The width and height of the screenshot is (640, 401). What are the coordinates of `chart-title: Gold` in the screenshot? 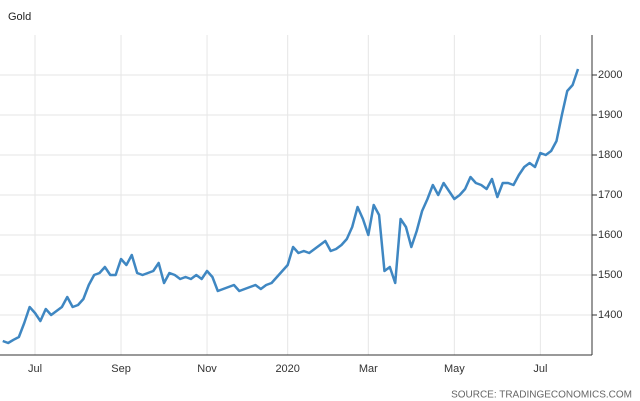 It's located at (19, 17).